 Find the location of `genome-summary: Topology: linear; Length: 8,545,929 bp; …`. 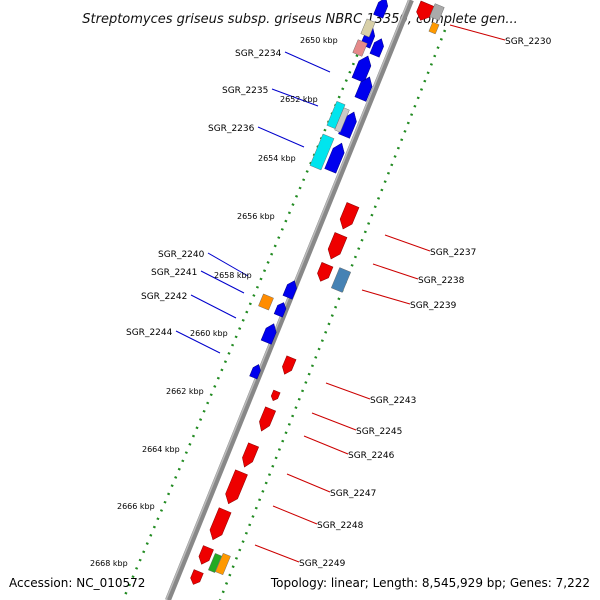

genome-summary: Topology: linear; Length: 8,545,929 bp; … is located at coordinates (430, 583).